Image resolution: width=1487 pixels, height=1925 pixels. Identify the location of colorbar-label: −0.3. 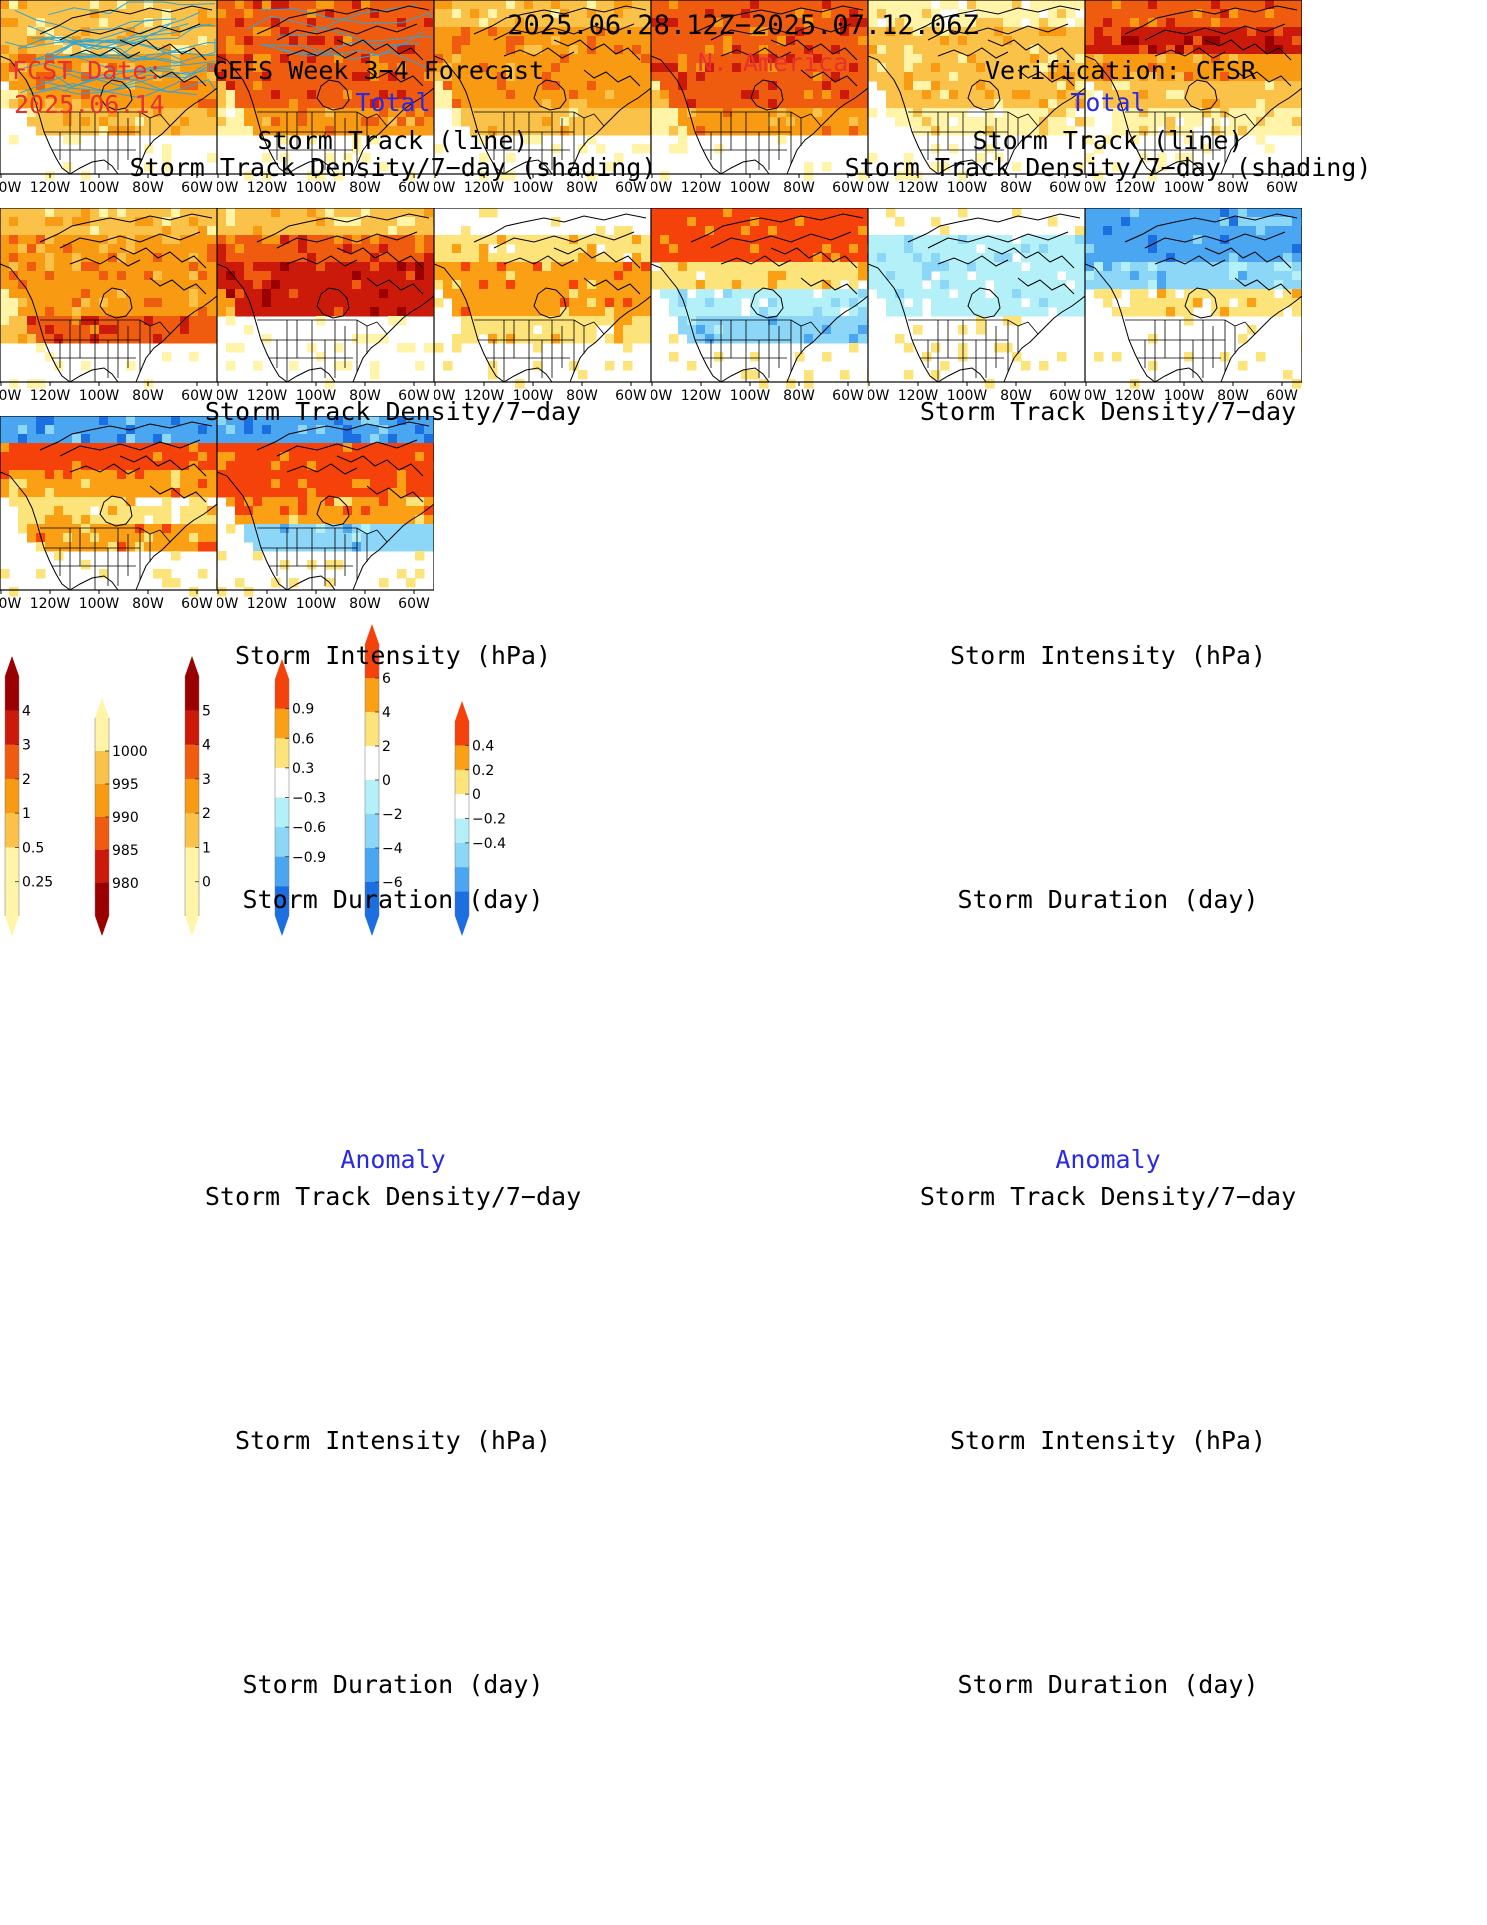
(309, 799).